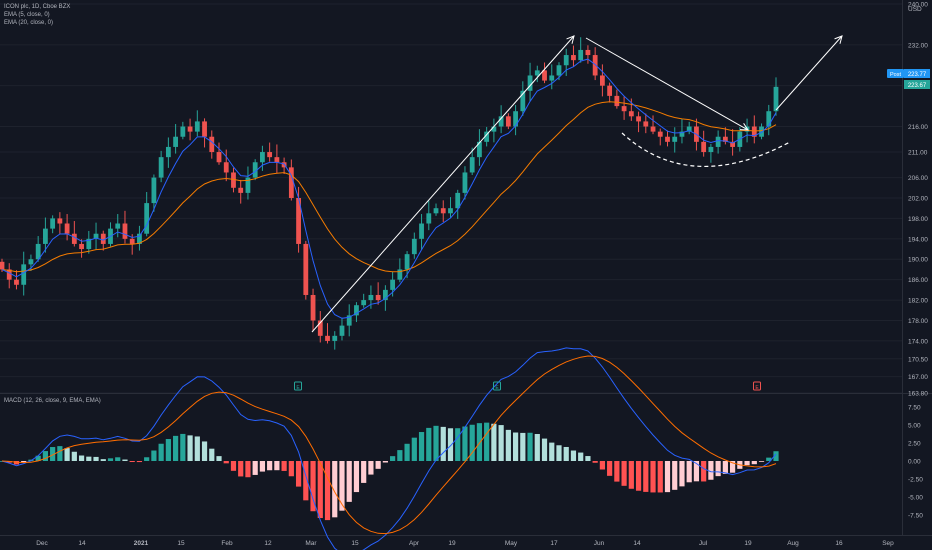  Describe the element at coordinates (917, 75) in the screenshot. I see `post-price: 223.77` at that location.